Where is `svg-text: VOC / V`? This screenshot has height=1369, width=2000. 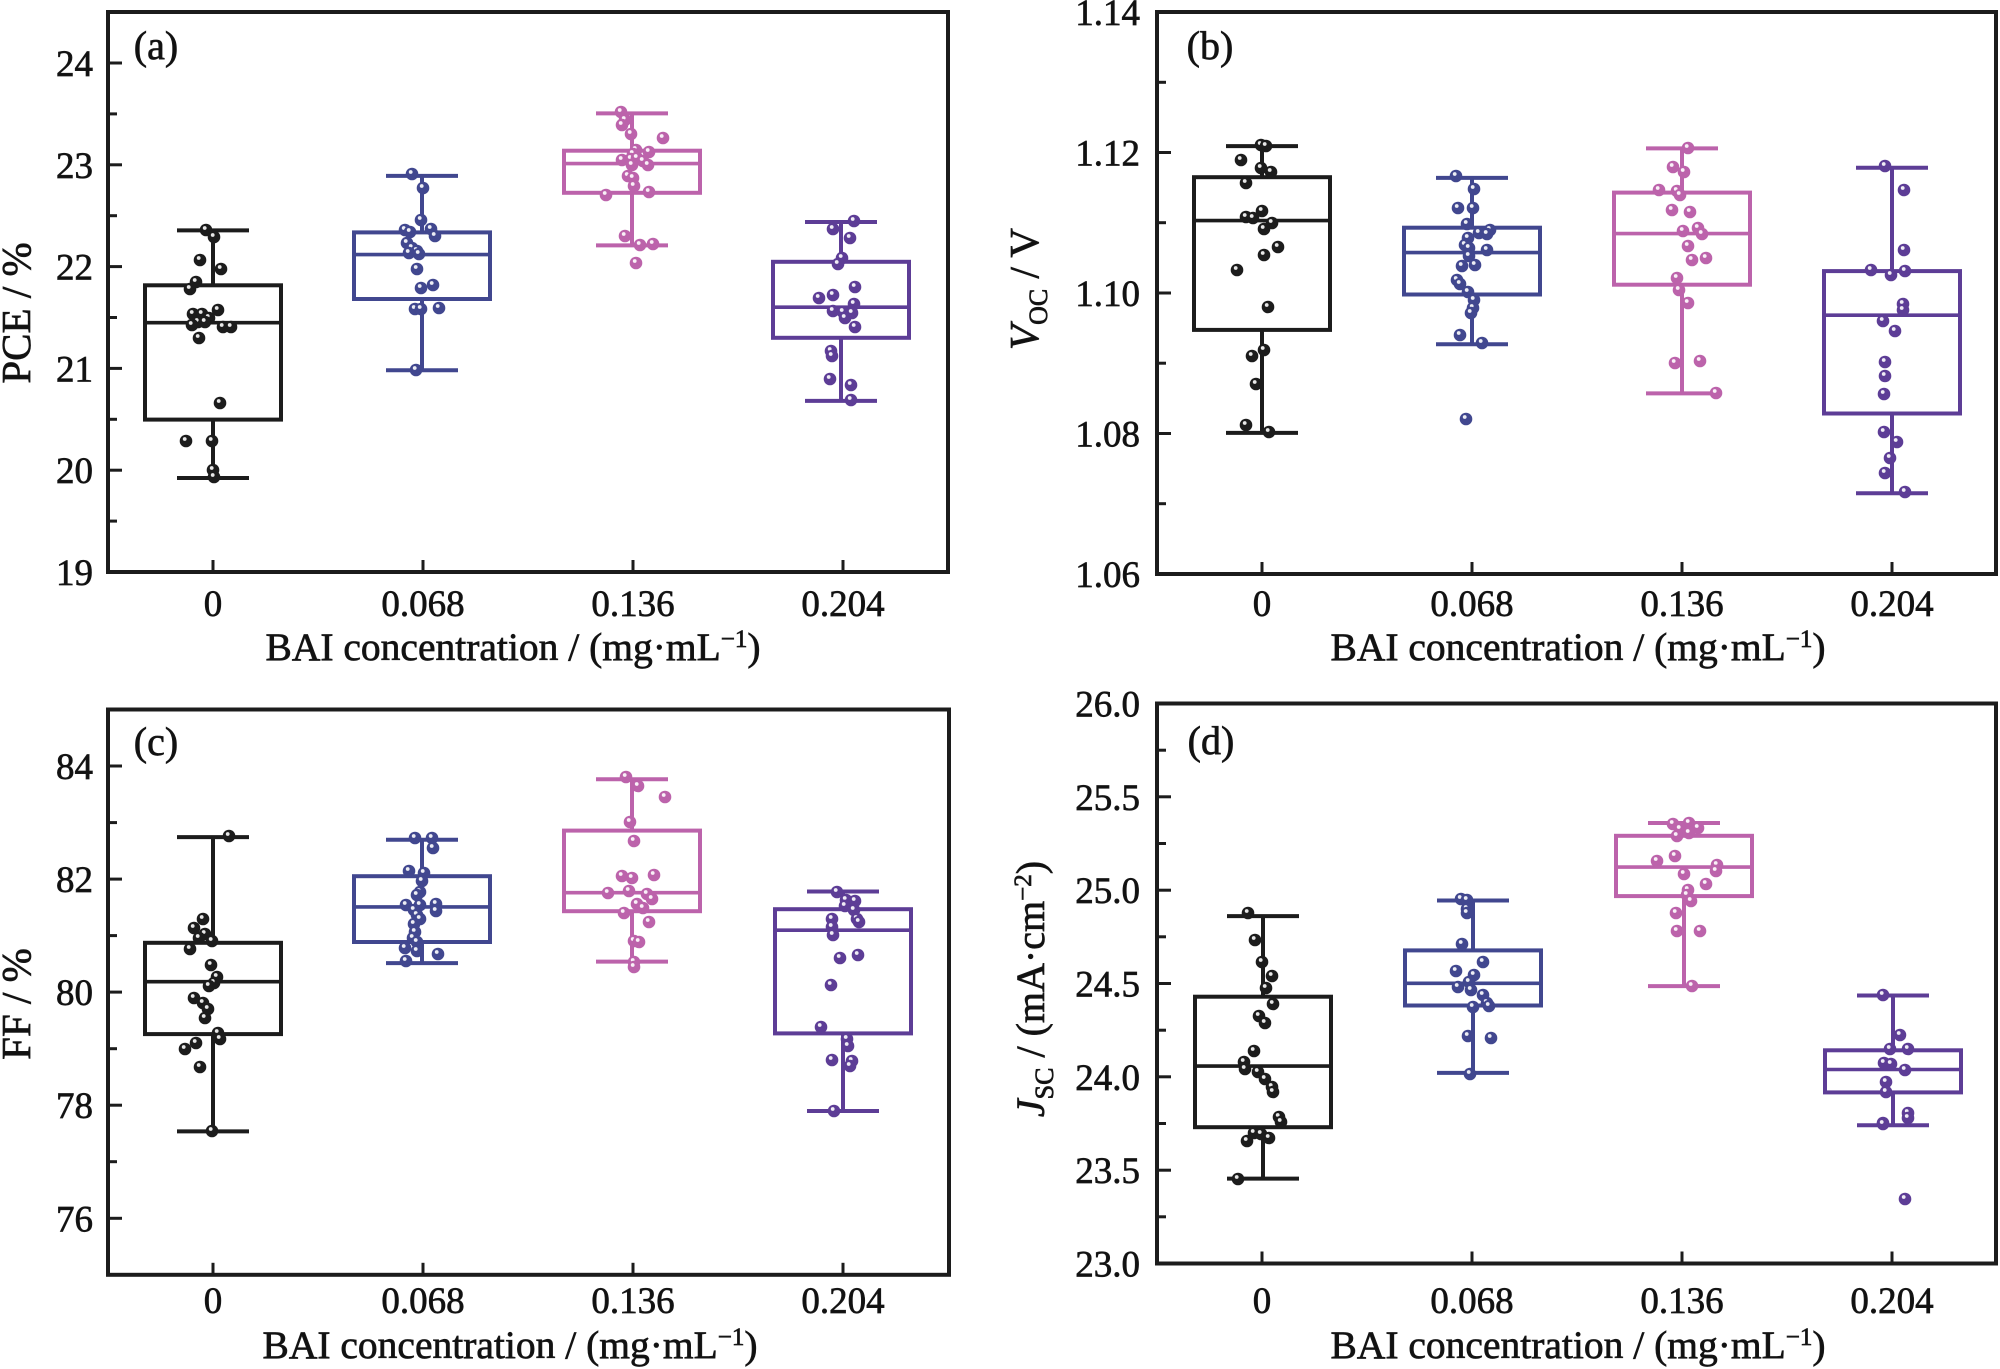 svg-text: VOC / V is located at coordinates (1027, 289).